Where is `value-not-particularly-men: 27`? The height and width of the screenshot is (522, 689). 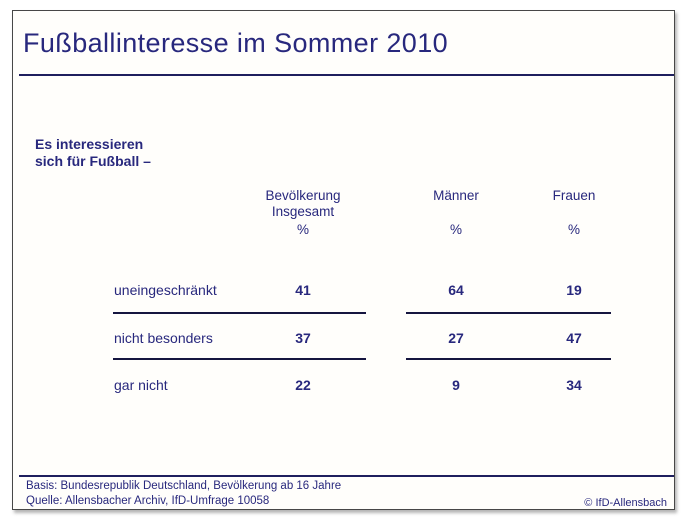 value-not-particularly-men: 27 is located at coordinates (456, 338).